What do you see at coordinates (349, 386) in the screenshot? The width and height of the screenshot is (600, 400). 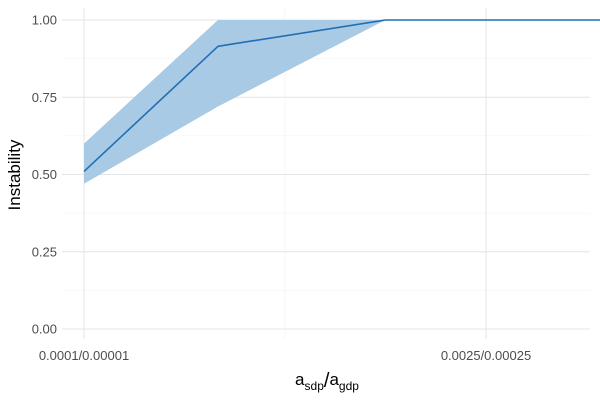 I see `x-axis-title-sub-b: gdp` at bounding box center [349, 386].